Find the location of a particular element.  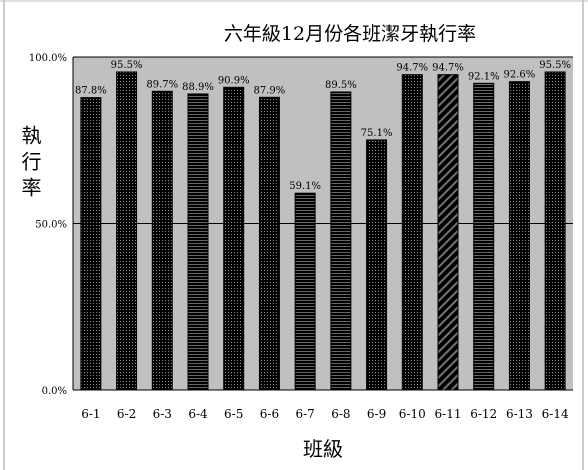

data-label-6-3: 89.7% is located at coordinates (162, 84).